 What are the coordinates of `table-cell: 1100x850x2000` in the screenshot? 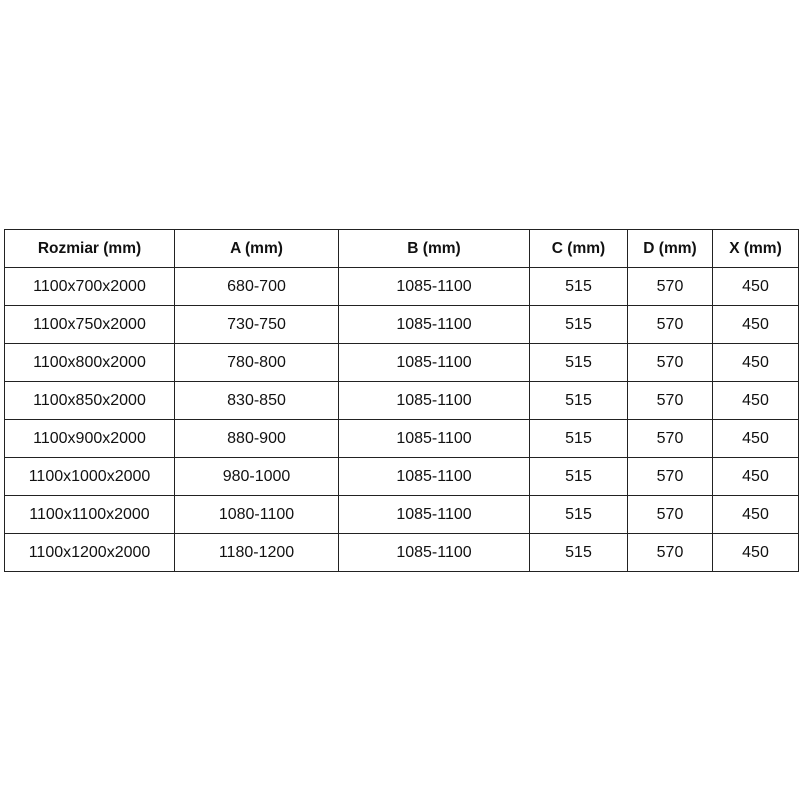 It's located at (89, 400).